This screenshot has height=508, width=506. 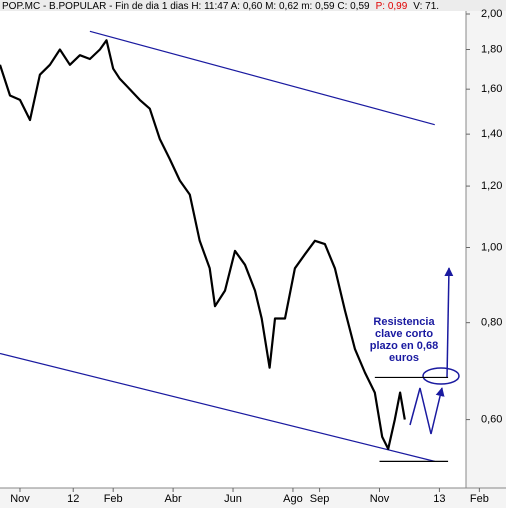 What do you see at coordinates (491, 247) in the screenshot?
I see `y-tick-label: 1,00` at bounding box center [491, 247].